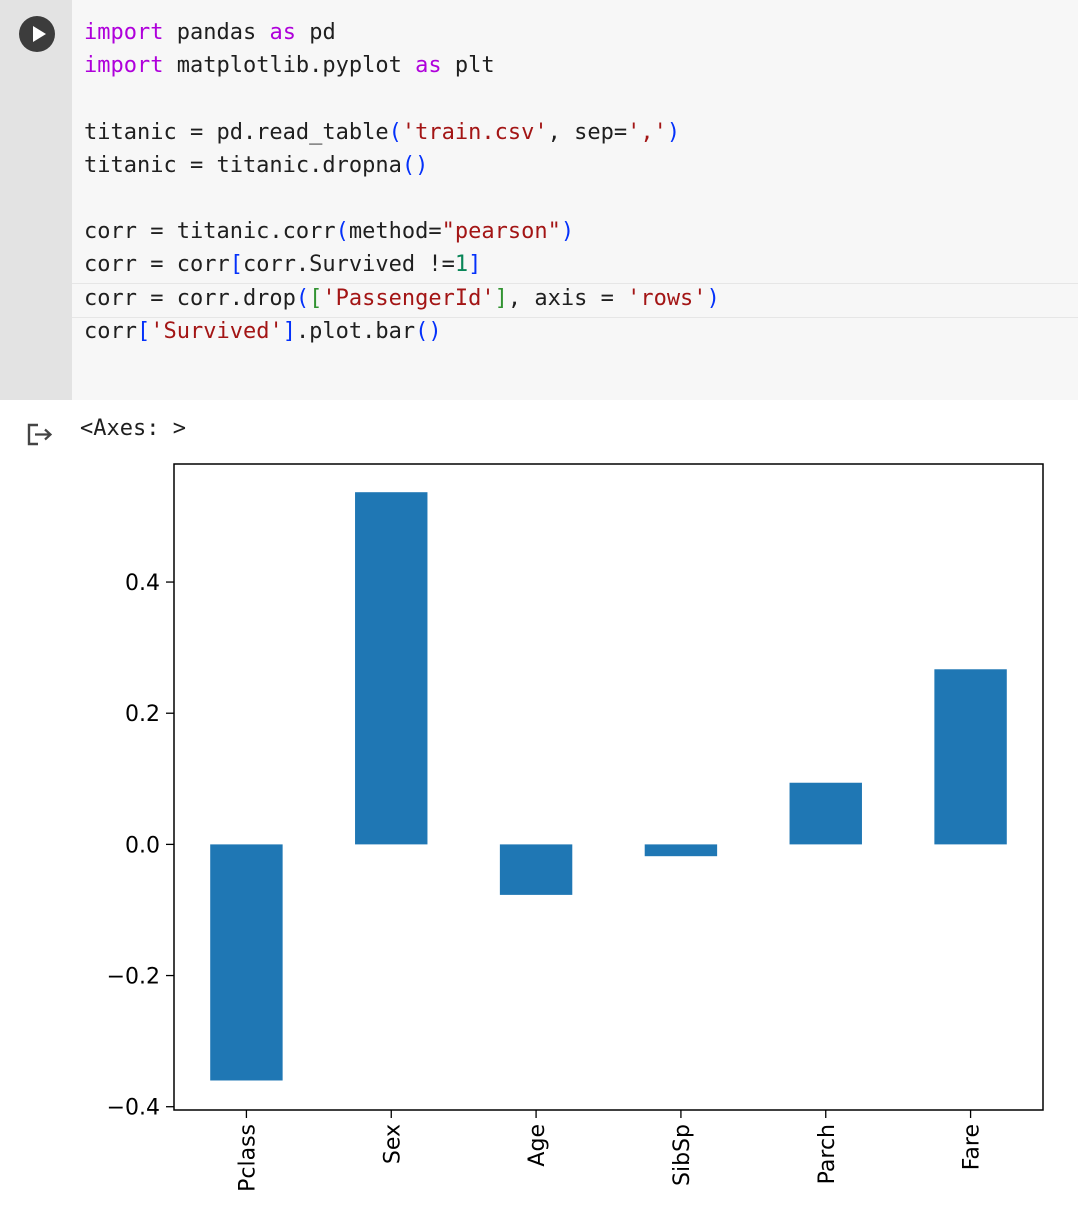 This screenshot has width=1078, height=1229. What do you see at coordinates (827, 1154) in the screenshot?
I see `x-tick-label: Parch` at bounding box center [827, 1154].